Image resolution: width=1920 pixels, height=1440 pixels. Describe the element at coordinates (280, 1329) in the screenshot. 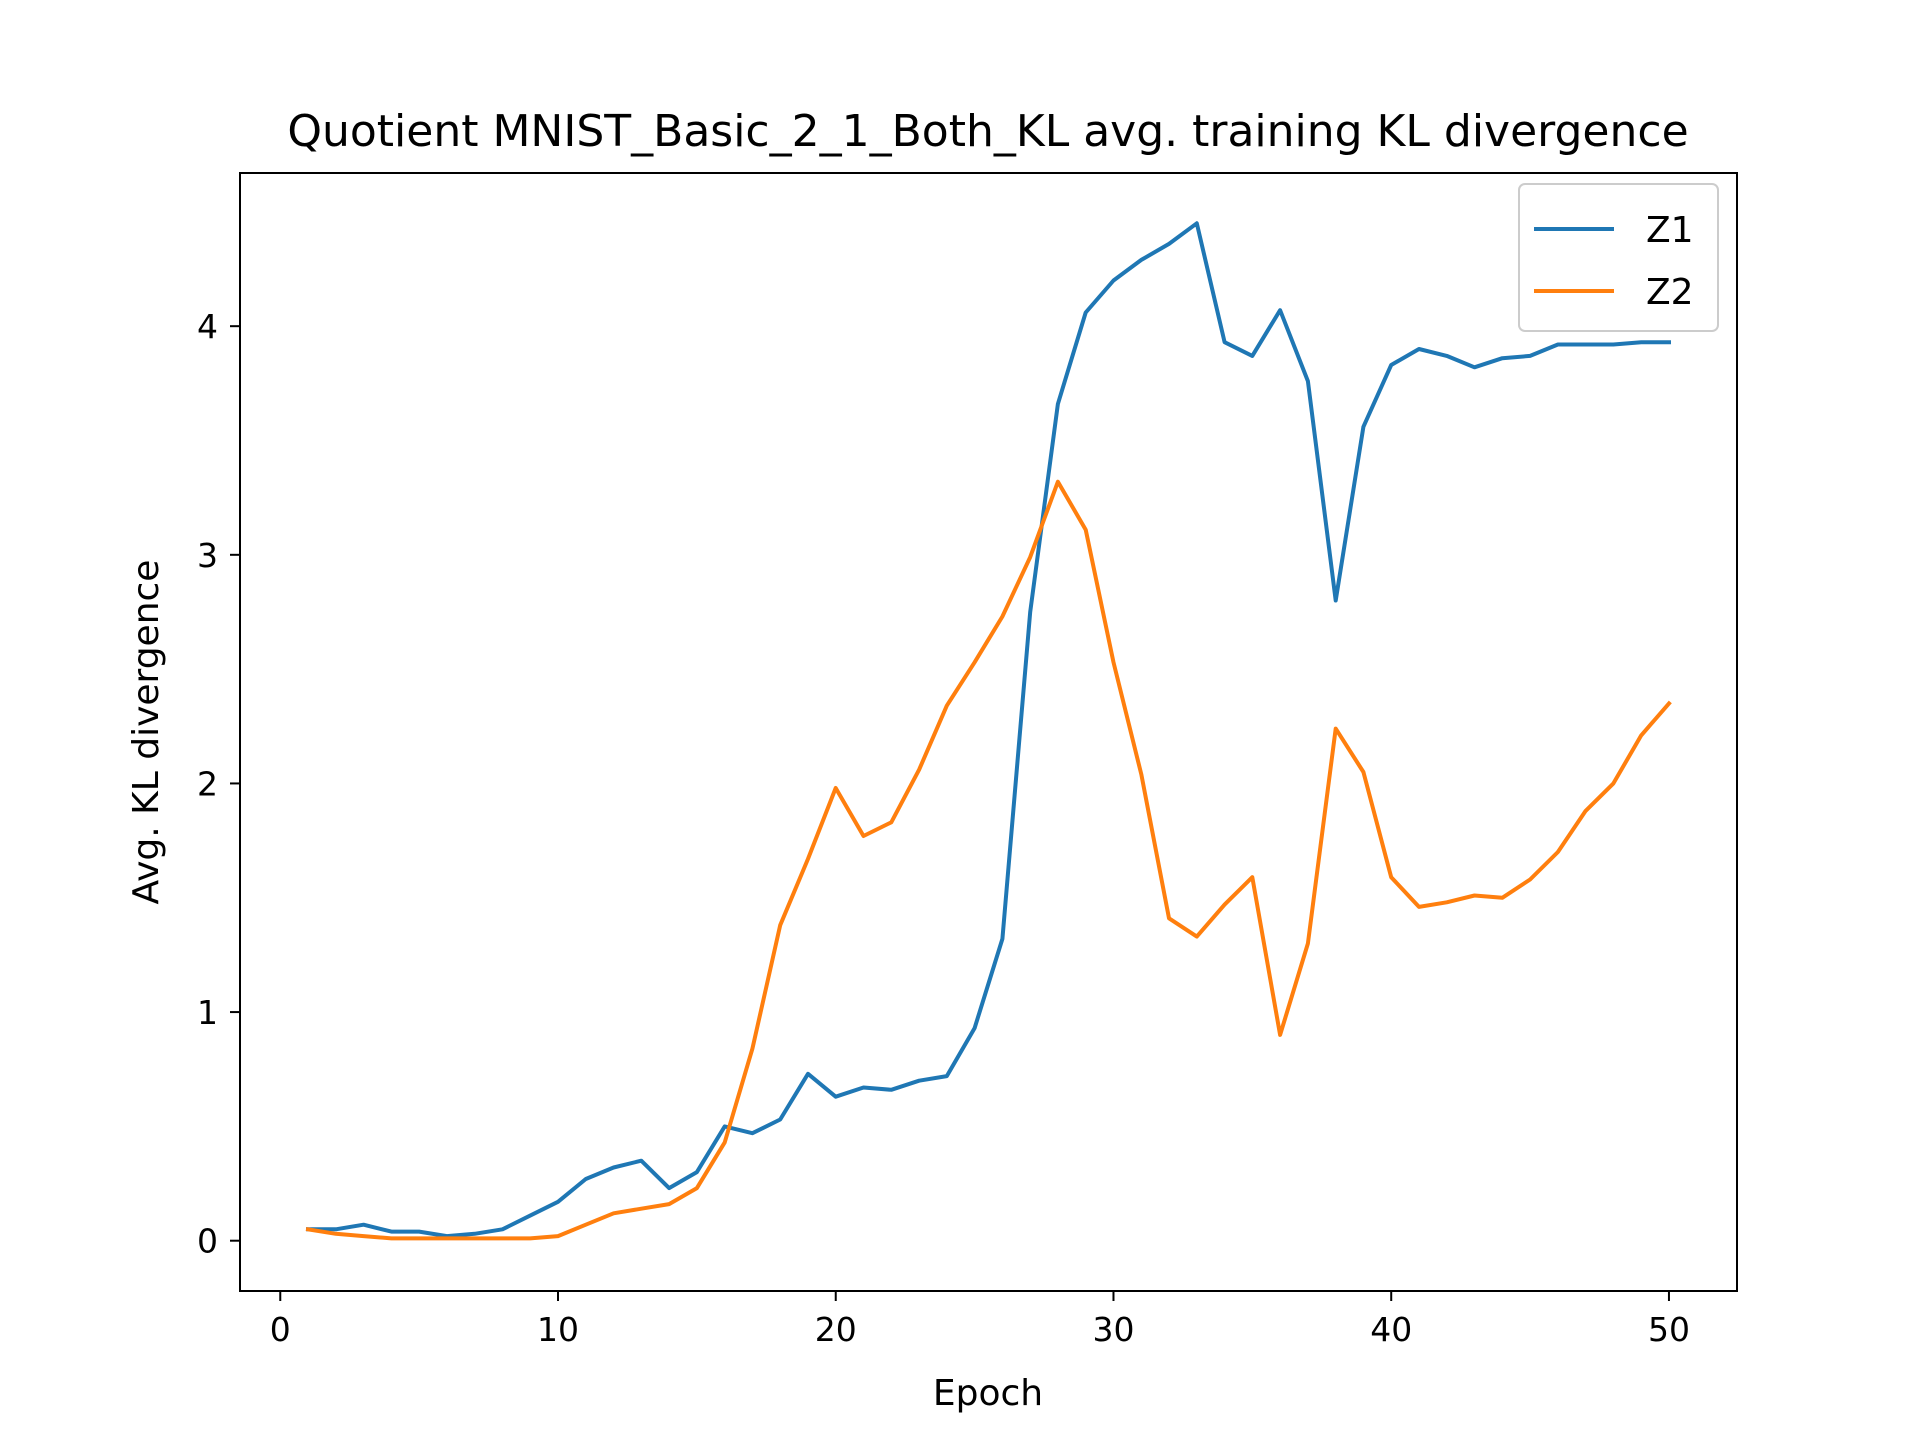

I see `x-tick-label: 0` at that location.